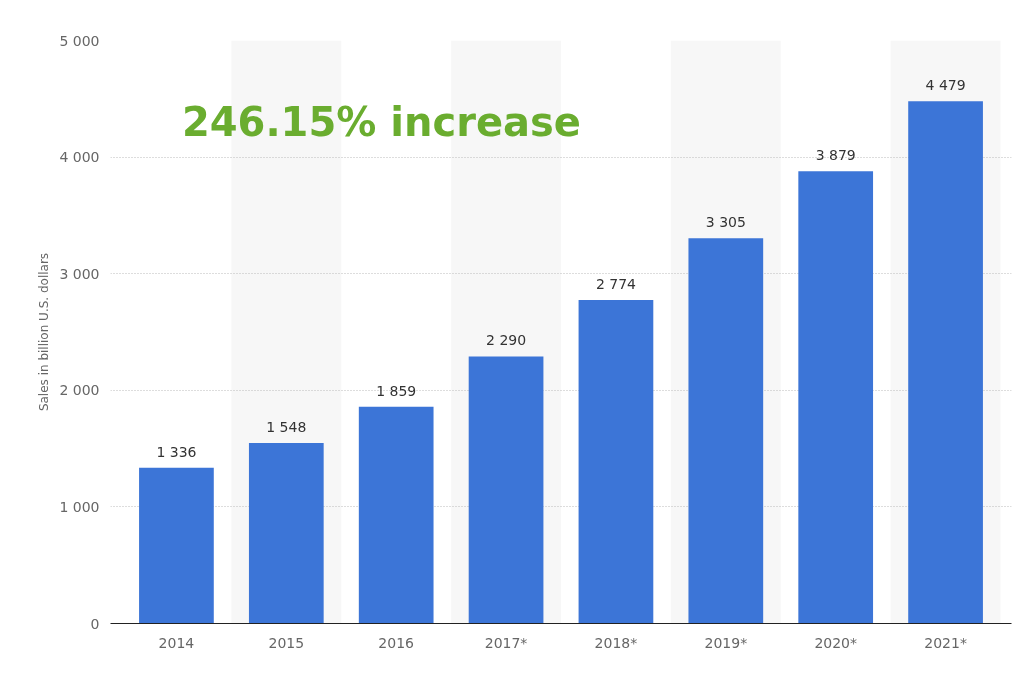  What do you see at coordinates (945, 85) in the screenshot?
I see `data-label: 4 479` at bounding box center [945, 85].